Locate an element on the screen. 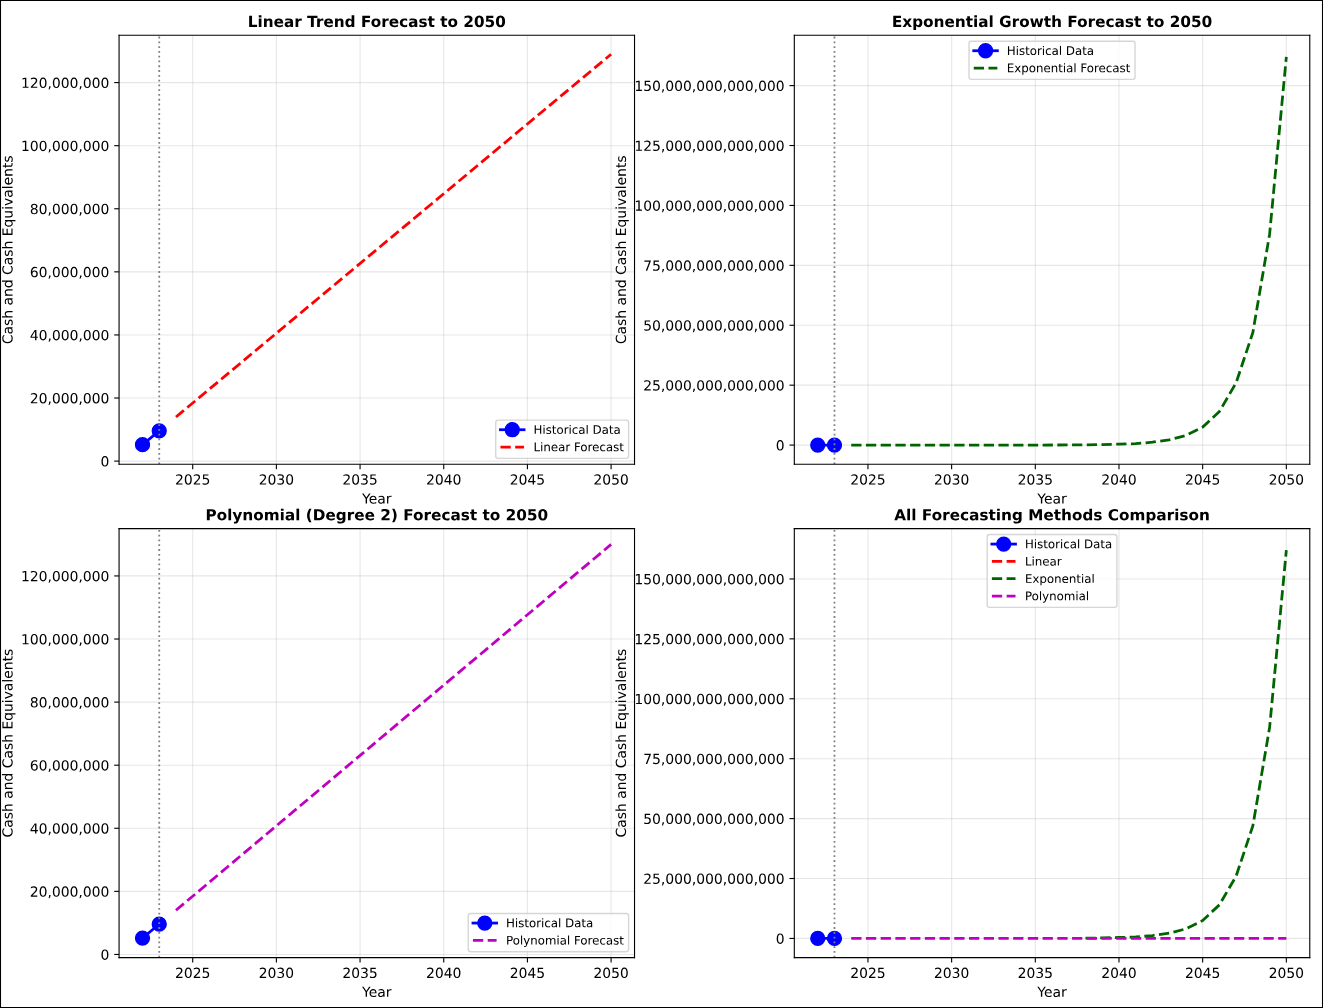 The height and width of the screenshot is (1008, 1323). chart-title: Exponential Growth Forecast to 2050 is located at coordinates (1052, 23).